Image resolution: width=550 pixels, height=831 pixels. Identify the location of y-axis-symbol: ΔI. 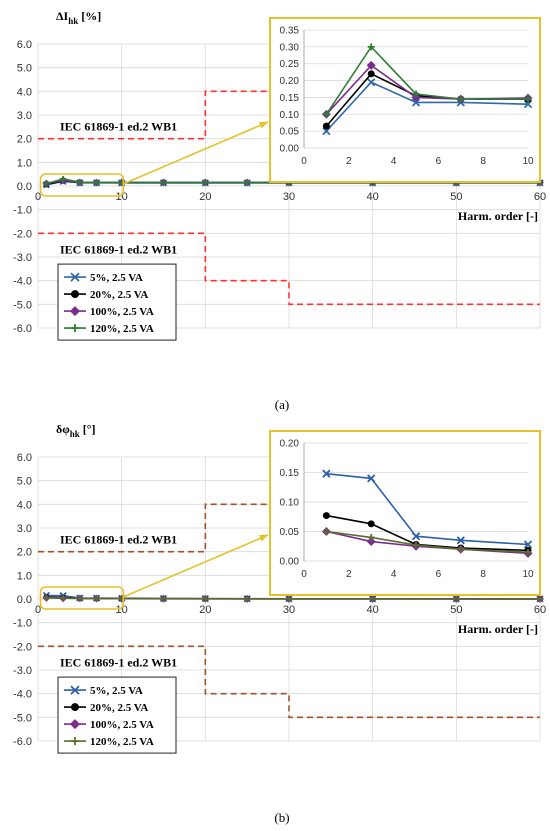
(62, 16).